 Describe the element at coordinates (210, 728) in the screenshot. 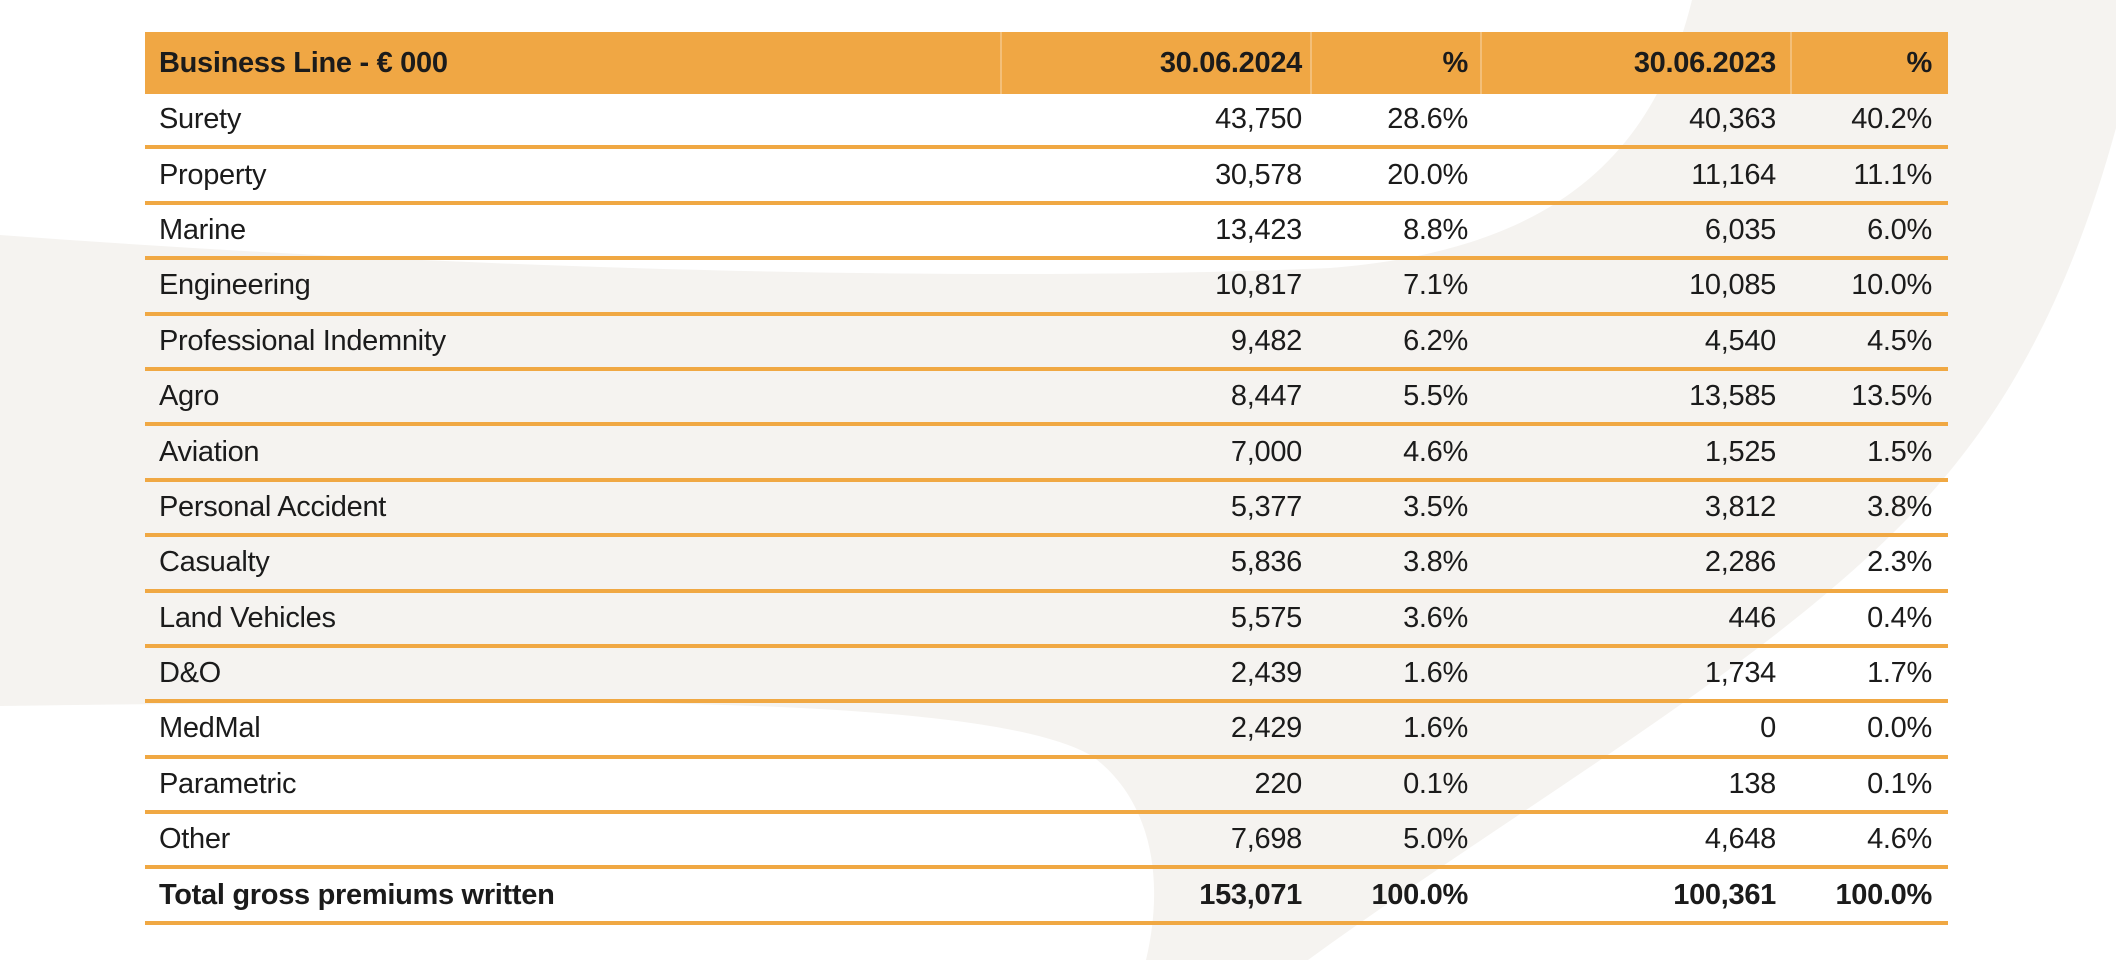

I see `cell-label: MedMal` at that location.